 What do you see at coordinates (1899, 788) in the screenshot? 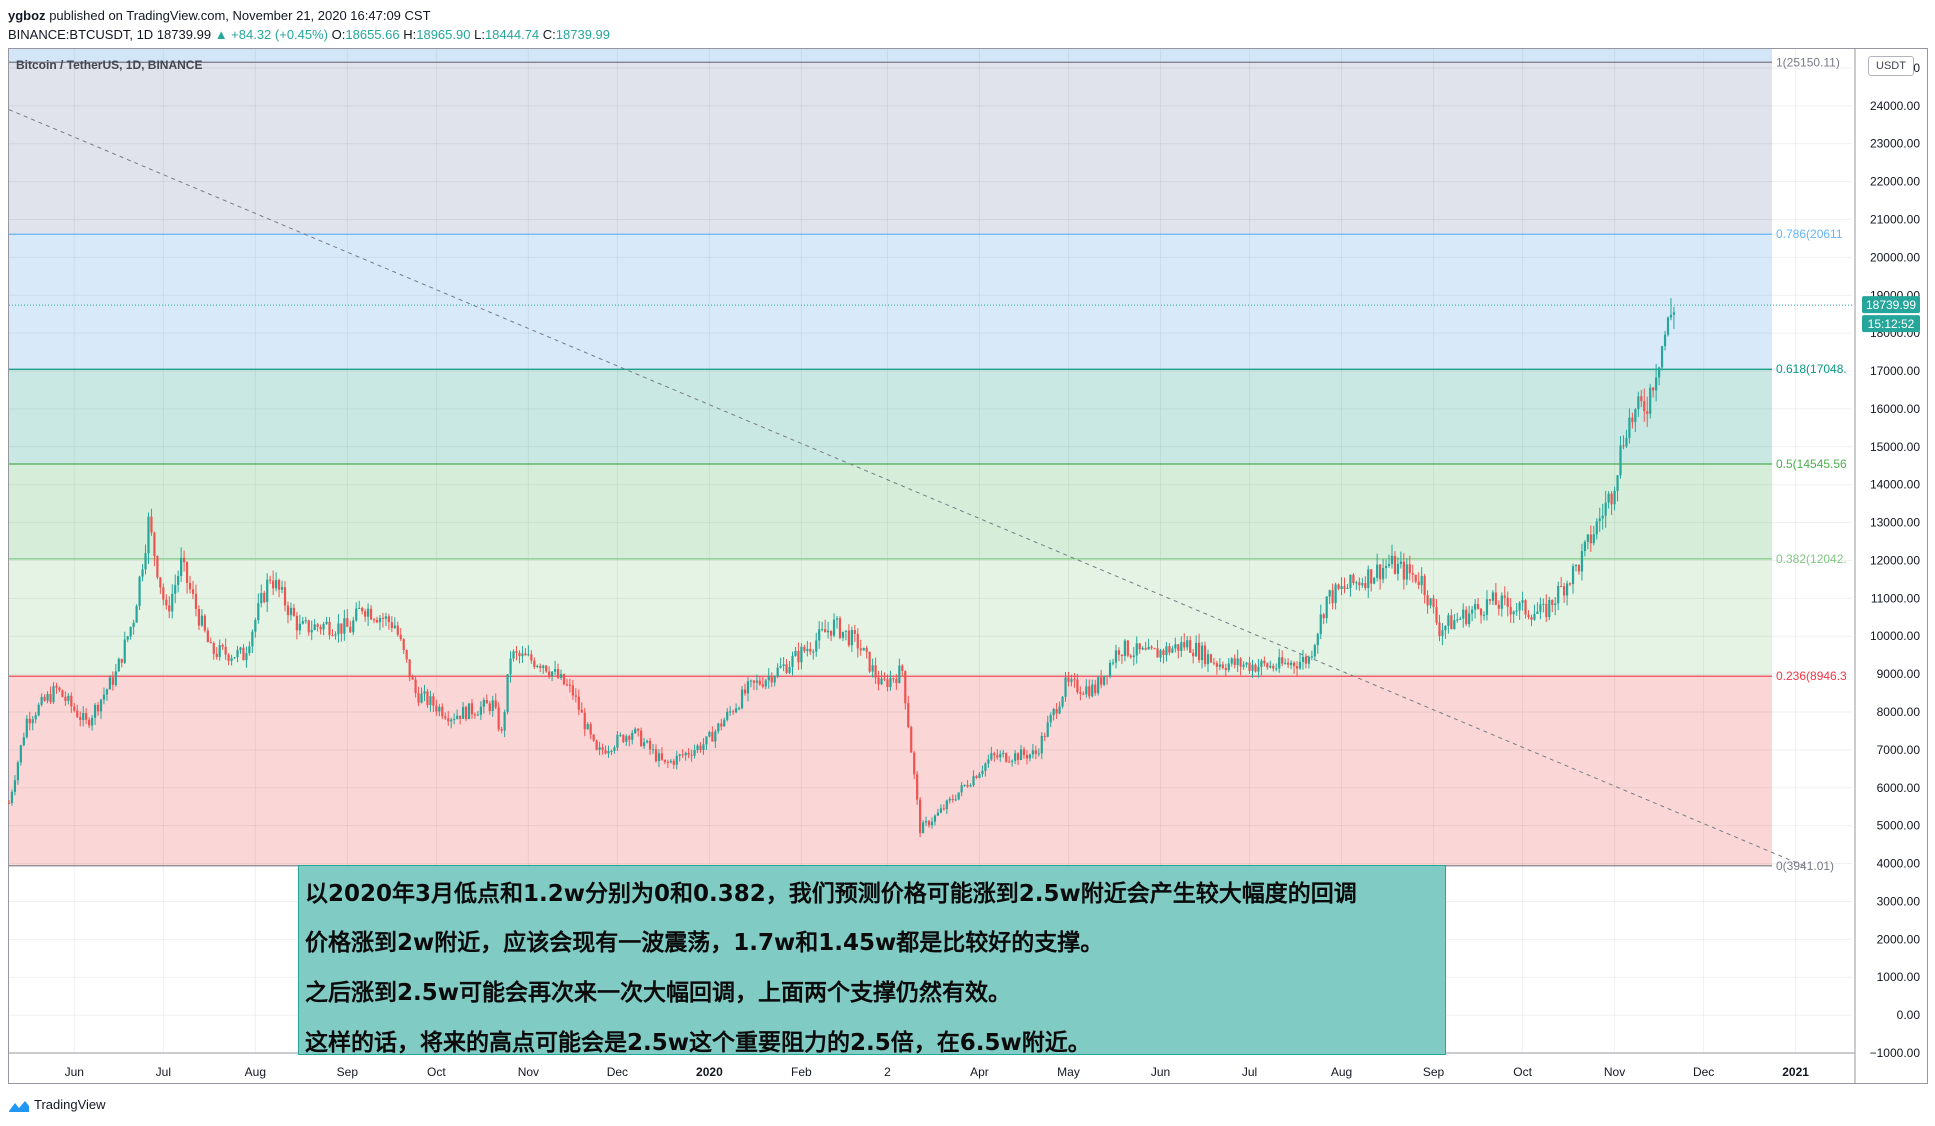
I see `y-tick-label: 6000.00` at bounding box center [1899, 788].